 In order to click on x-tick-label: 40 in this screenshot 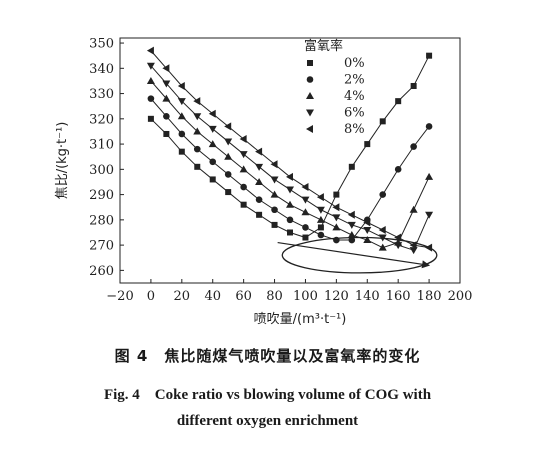, I will do `click(212, 296)`.